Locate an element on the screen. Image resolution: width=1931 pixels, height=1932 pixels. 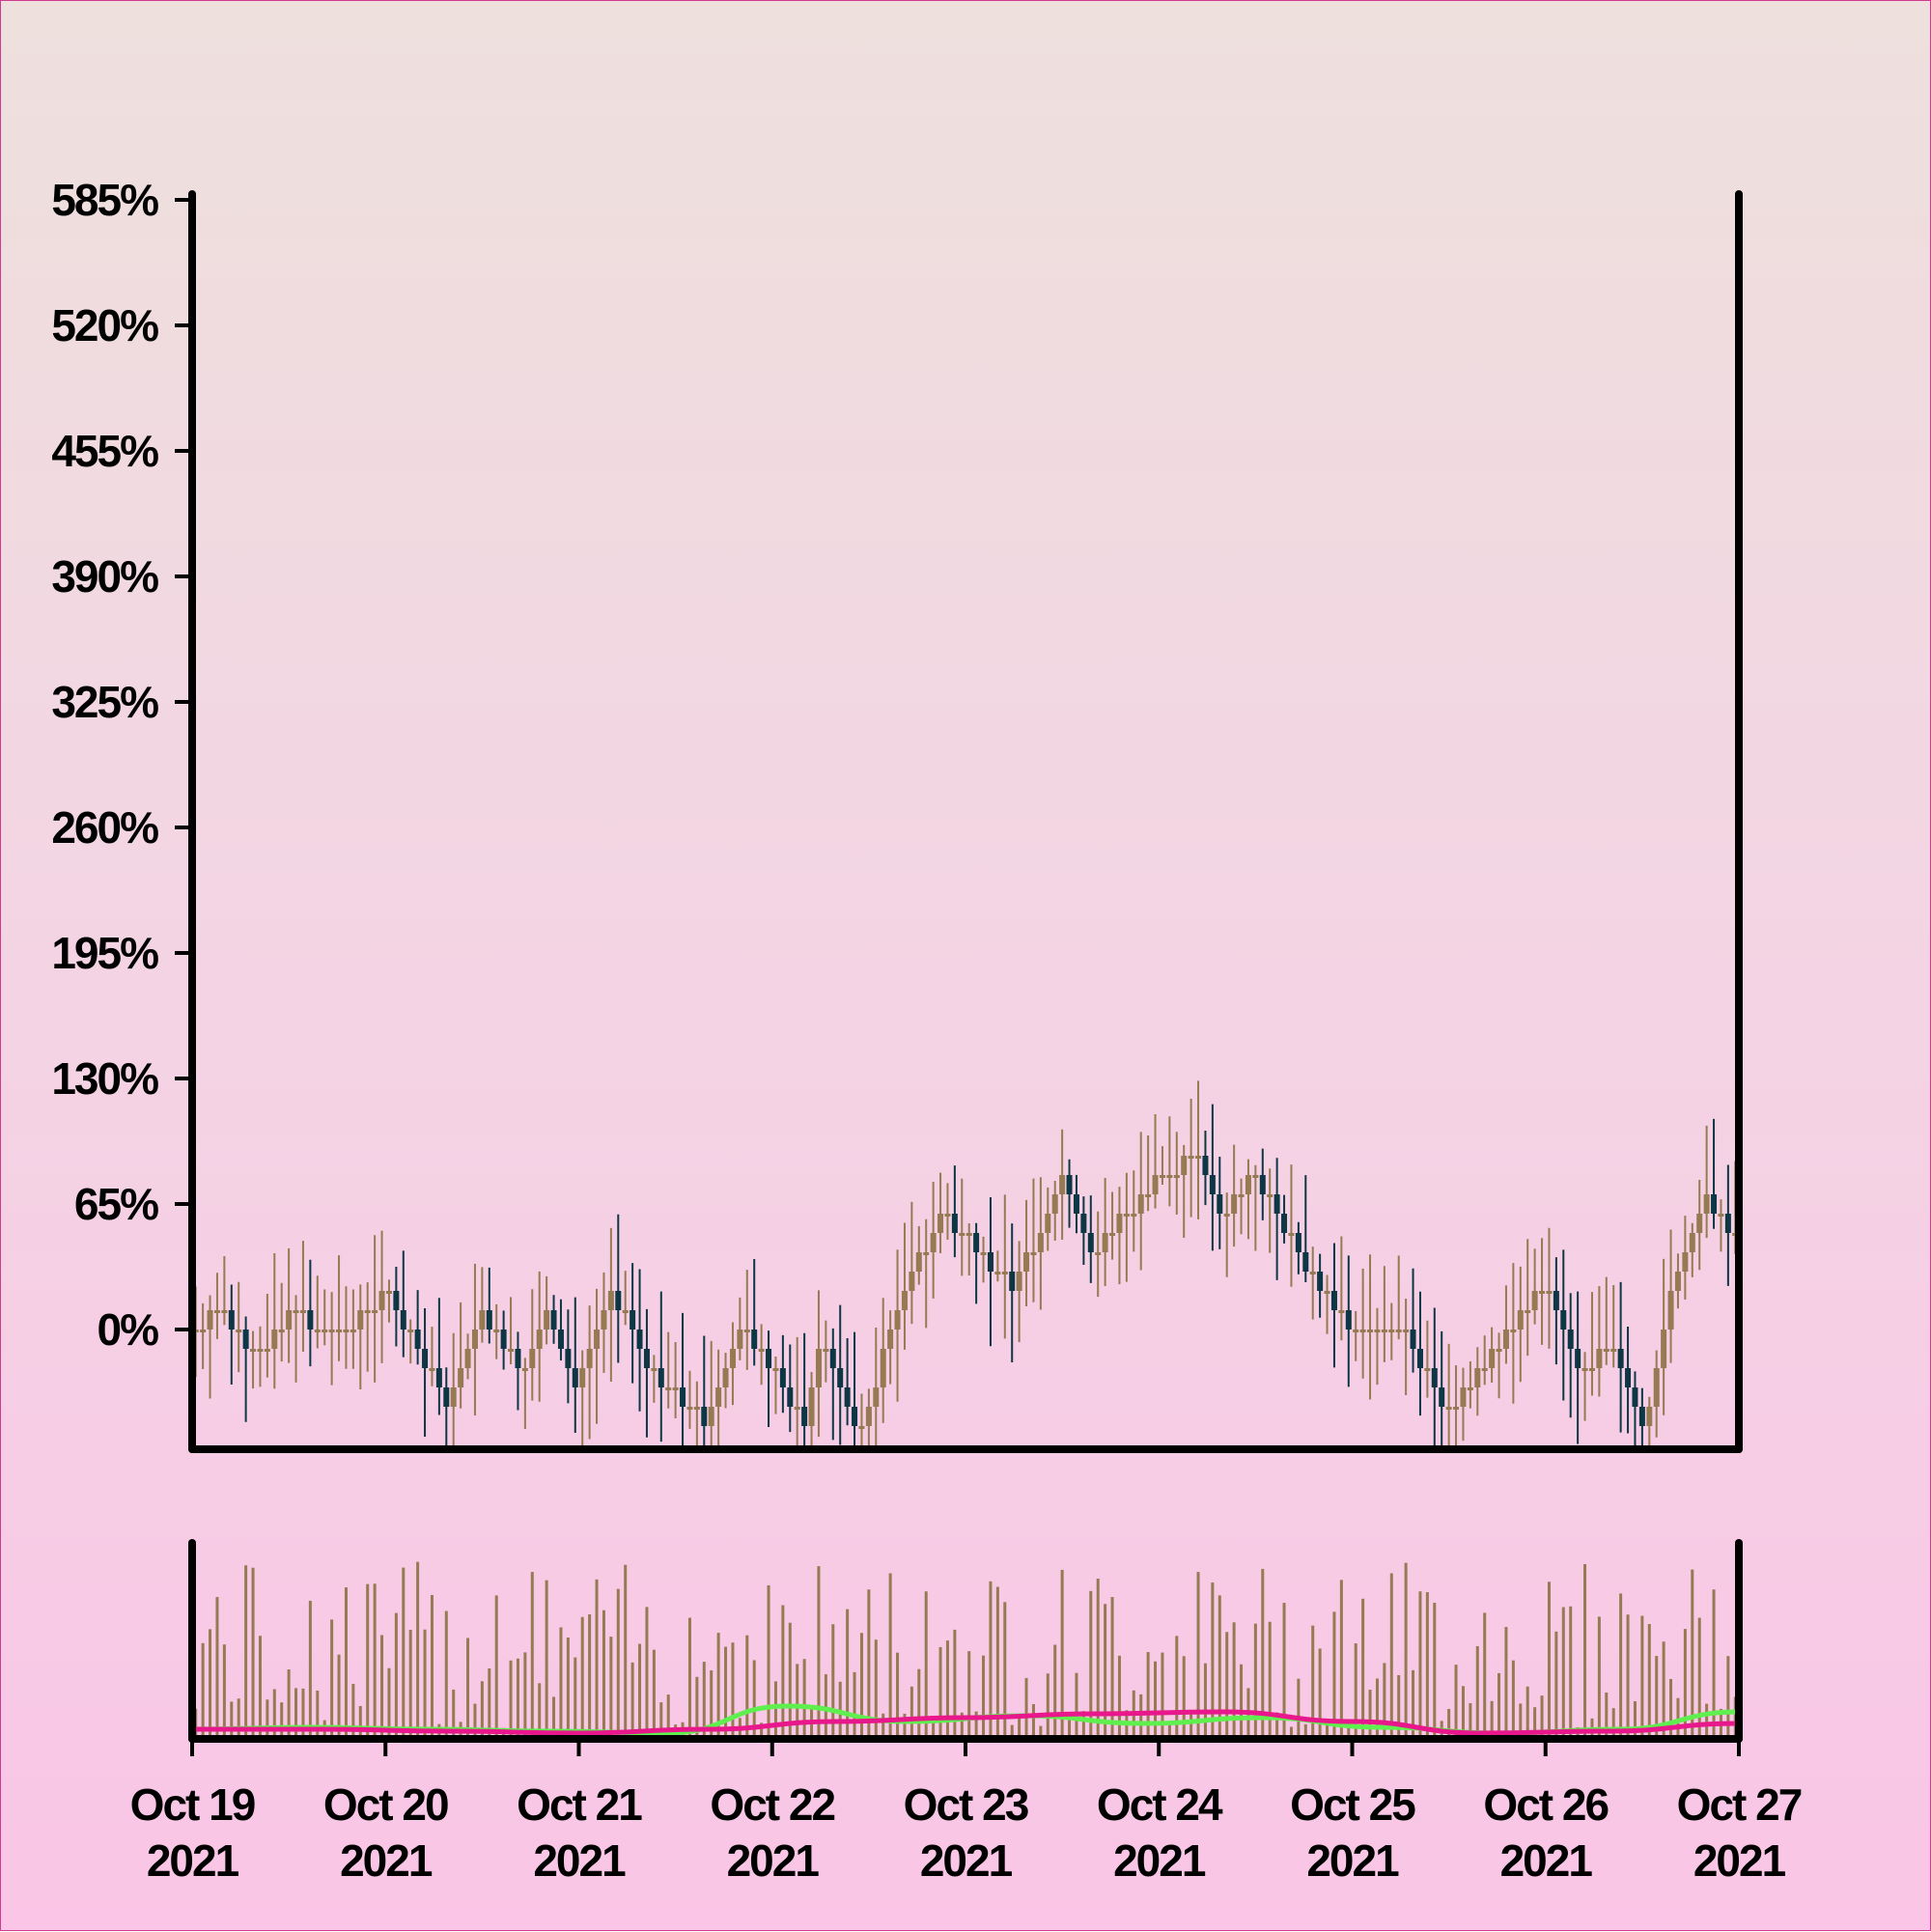
y-tick-label: 65% is located at coordinates (116, 1204).